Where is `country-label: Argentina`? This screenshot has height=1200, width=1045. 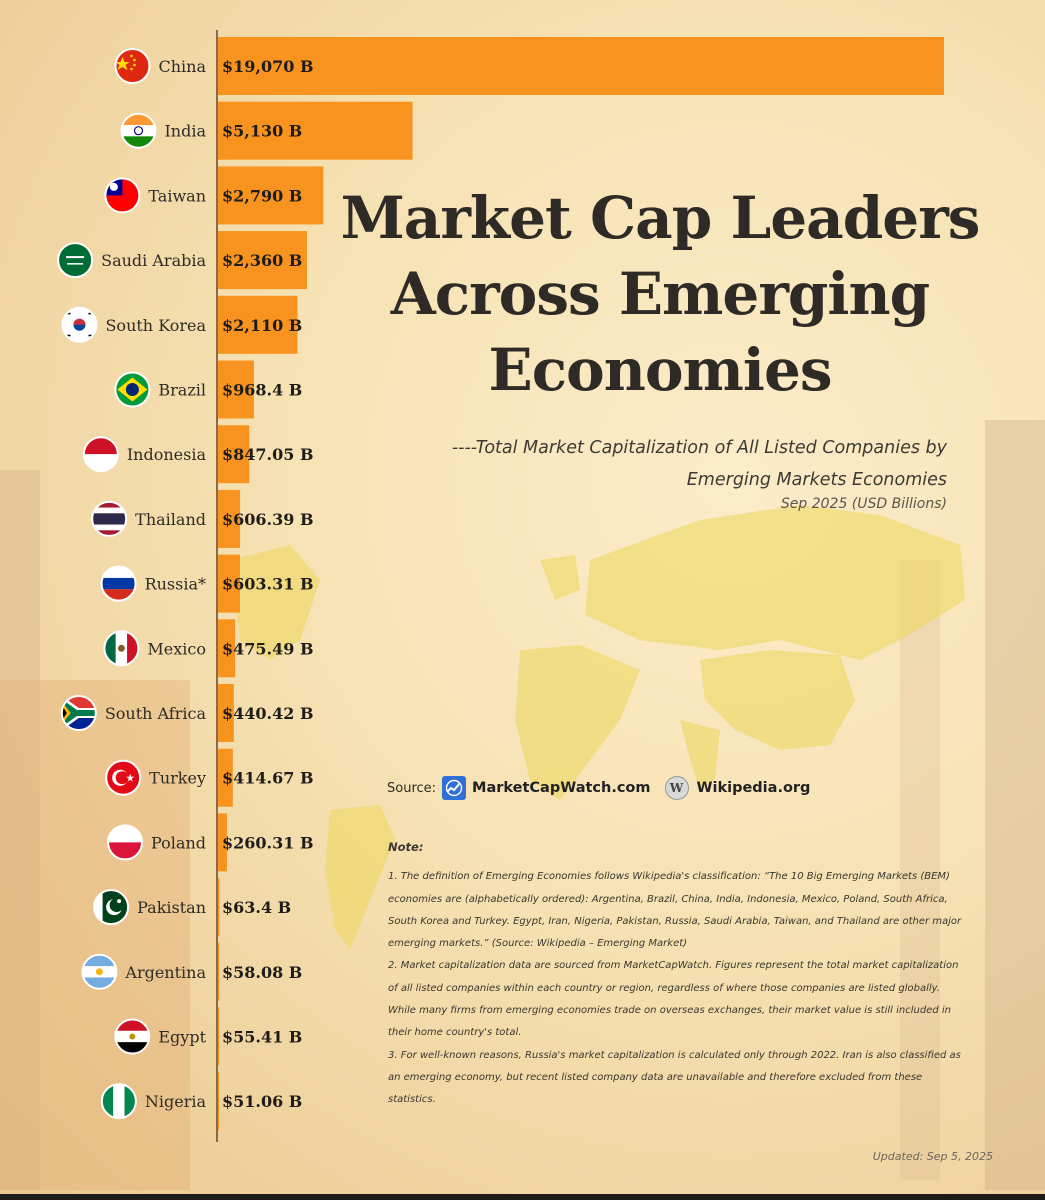 country-label: Argentina is located at coordinates (165, 972).